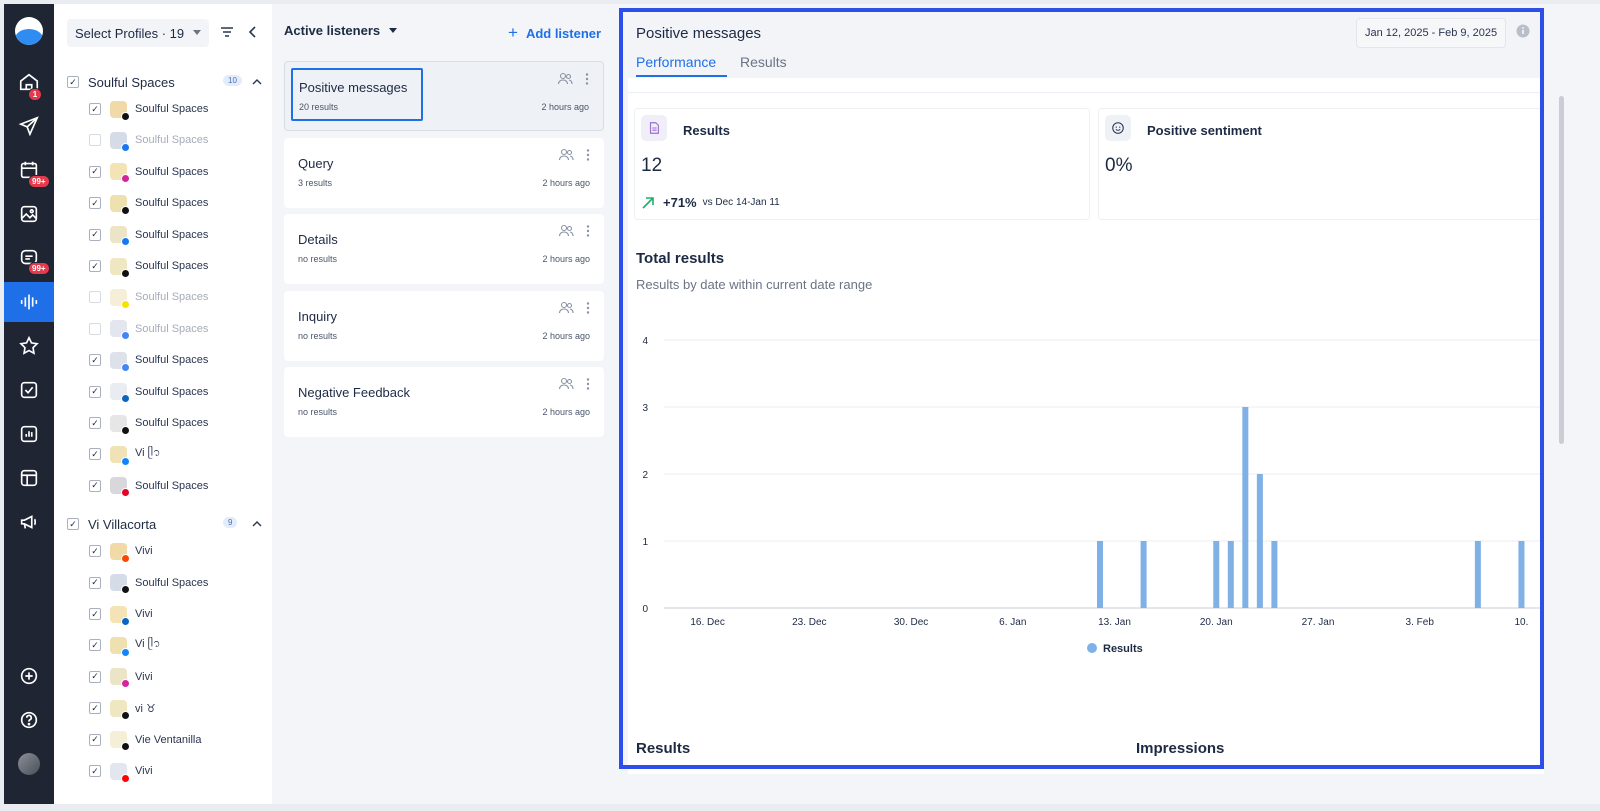 The image size is (1600, 811). What do you see at coordinates (125, 652) in the screenshot?
I see `bluesky-icon` at bounding box center [125, 652].